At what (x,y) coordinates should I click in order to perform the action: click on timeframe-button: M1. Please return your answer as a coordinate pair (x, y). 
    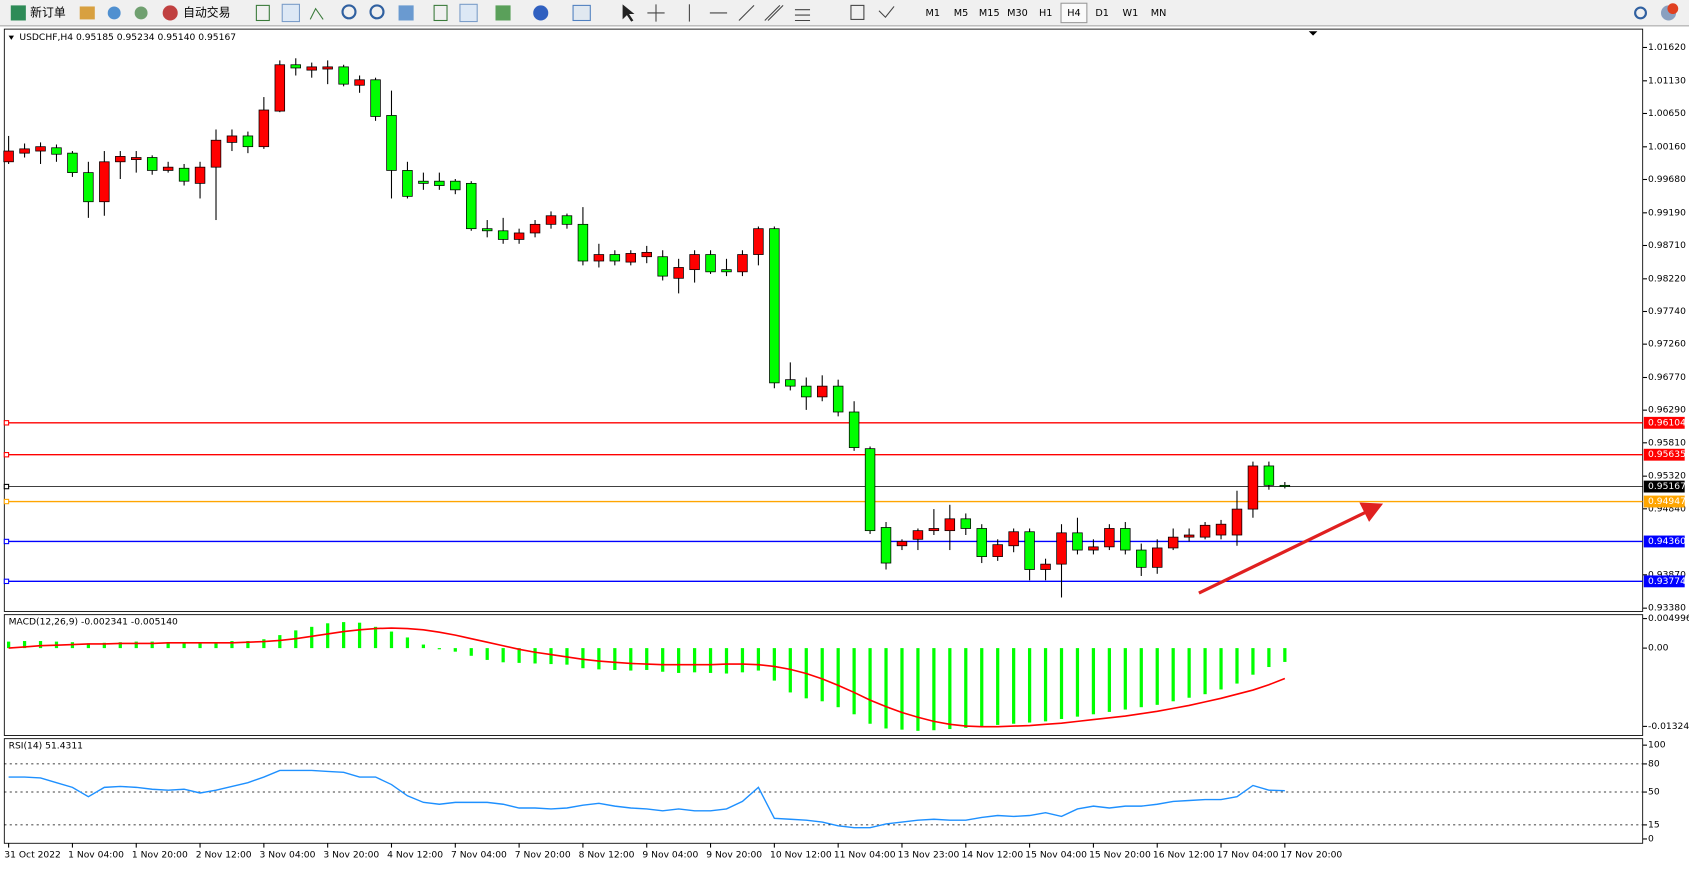
    Looking at the image, I should click on (933, 13).